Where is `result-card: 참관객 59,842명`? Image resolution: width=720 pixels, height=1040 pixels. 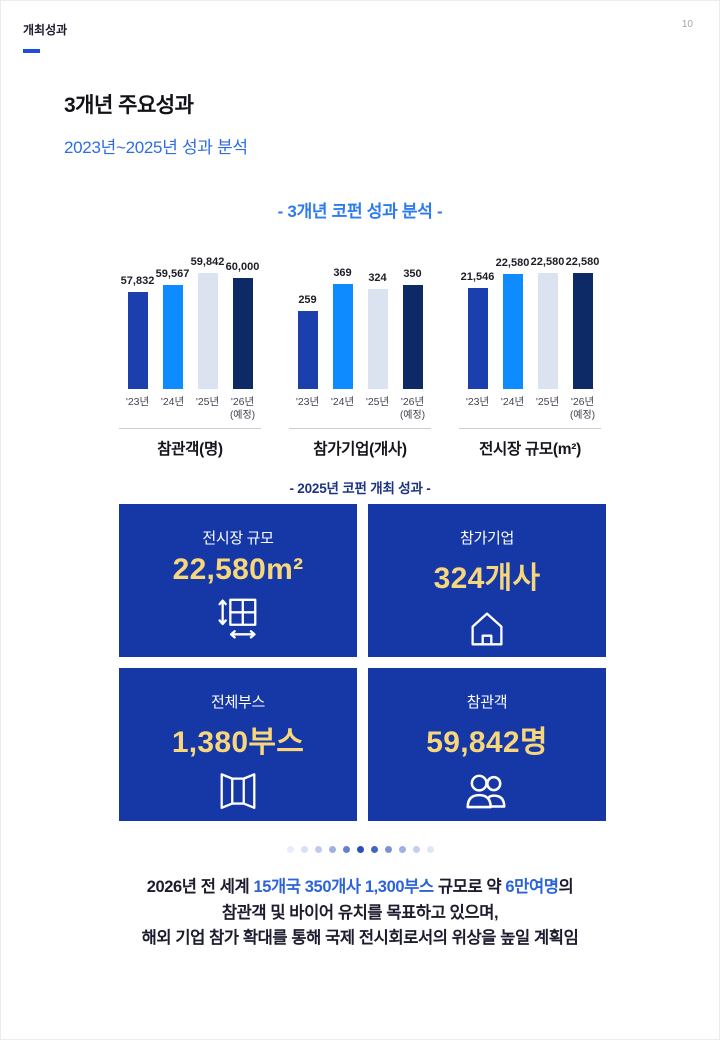
result-card: 참관객 59,842명 is located at coordinates (487, 744).